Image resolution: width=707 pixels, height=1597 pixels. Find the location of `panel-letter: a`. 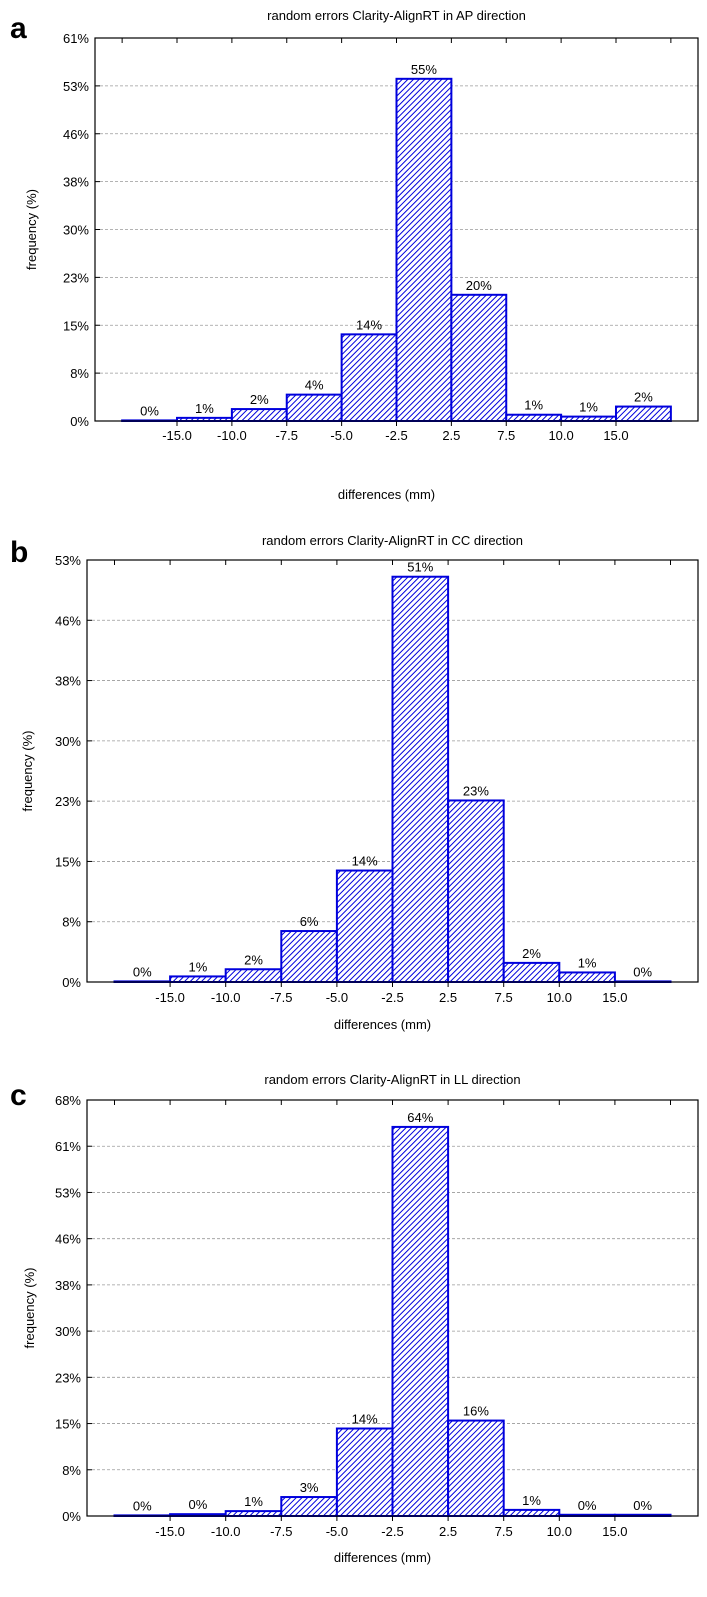

panel-letter: a is located at coordinates (18, 28).